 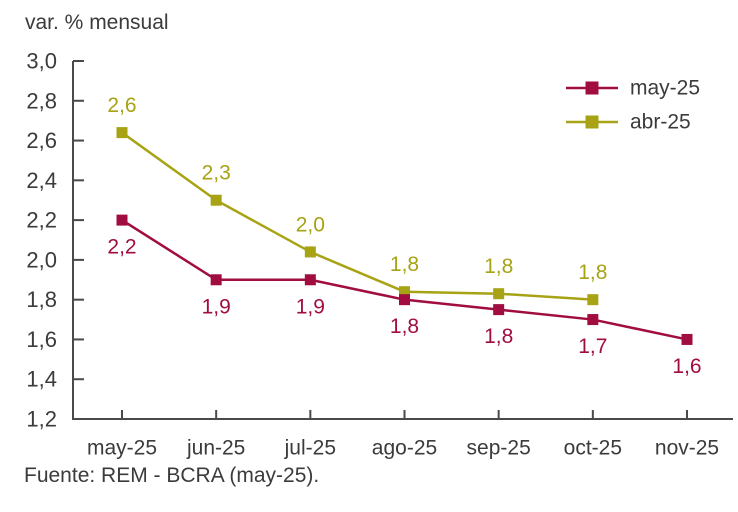 What do you see at coordinates (628, 122) in the screenshot?
I see `legend-item-abr-25: abr-25` at bounding box center [628, 122].